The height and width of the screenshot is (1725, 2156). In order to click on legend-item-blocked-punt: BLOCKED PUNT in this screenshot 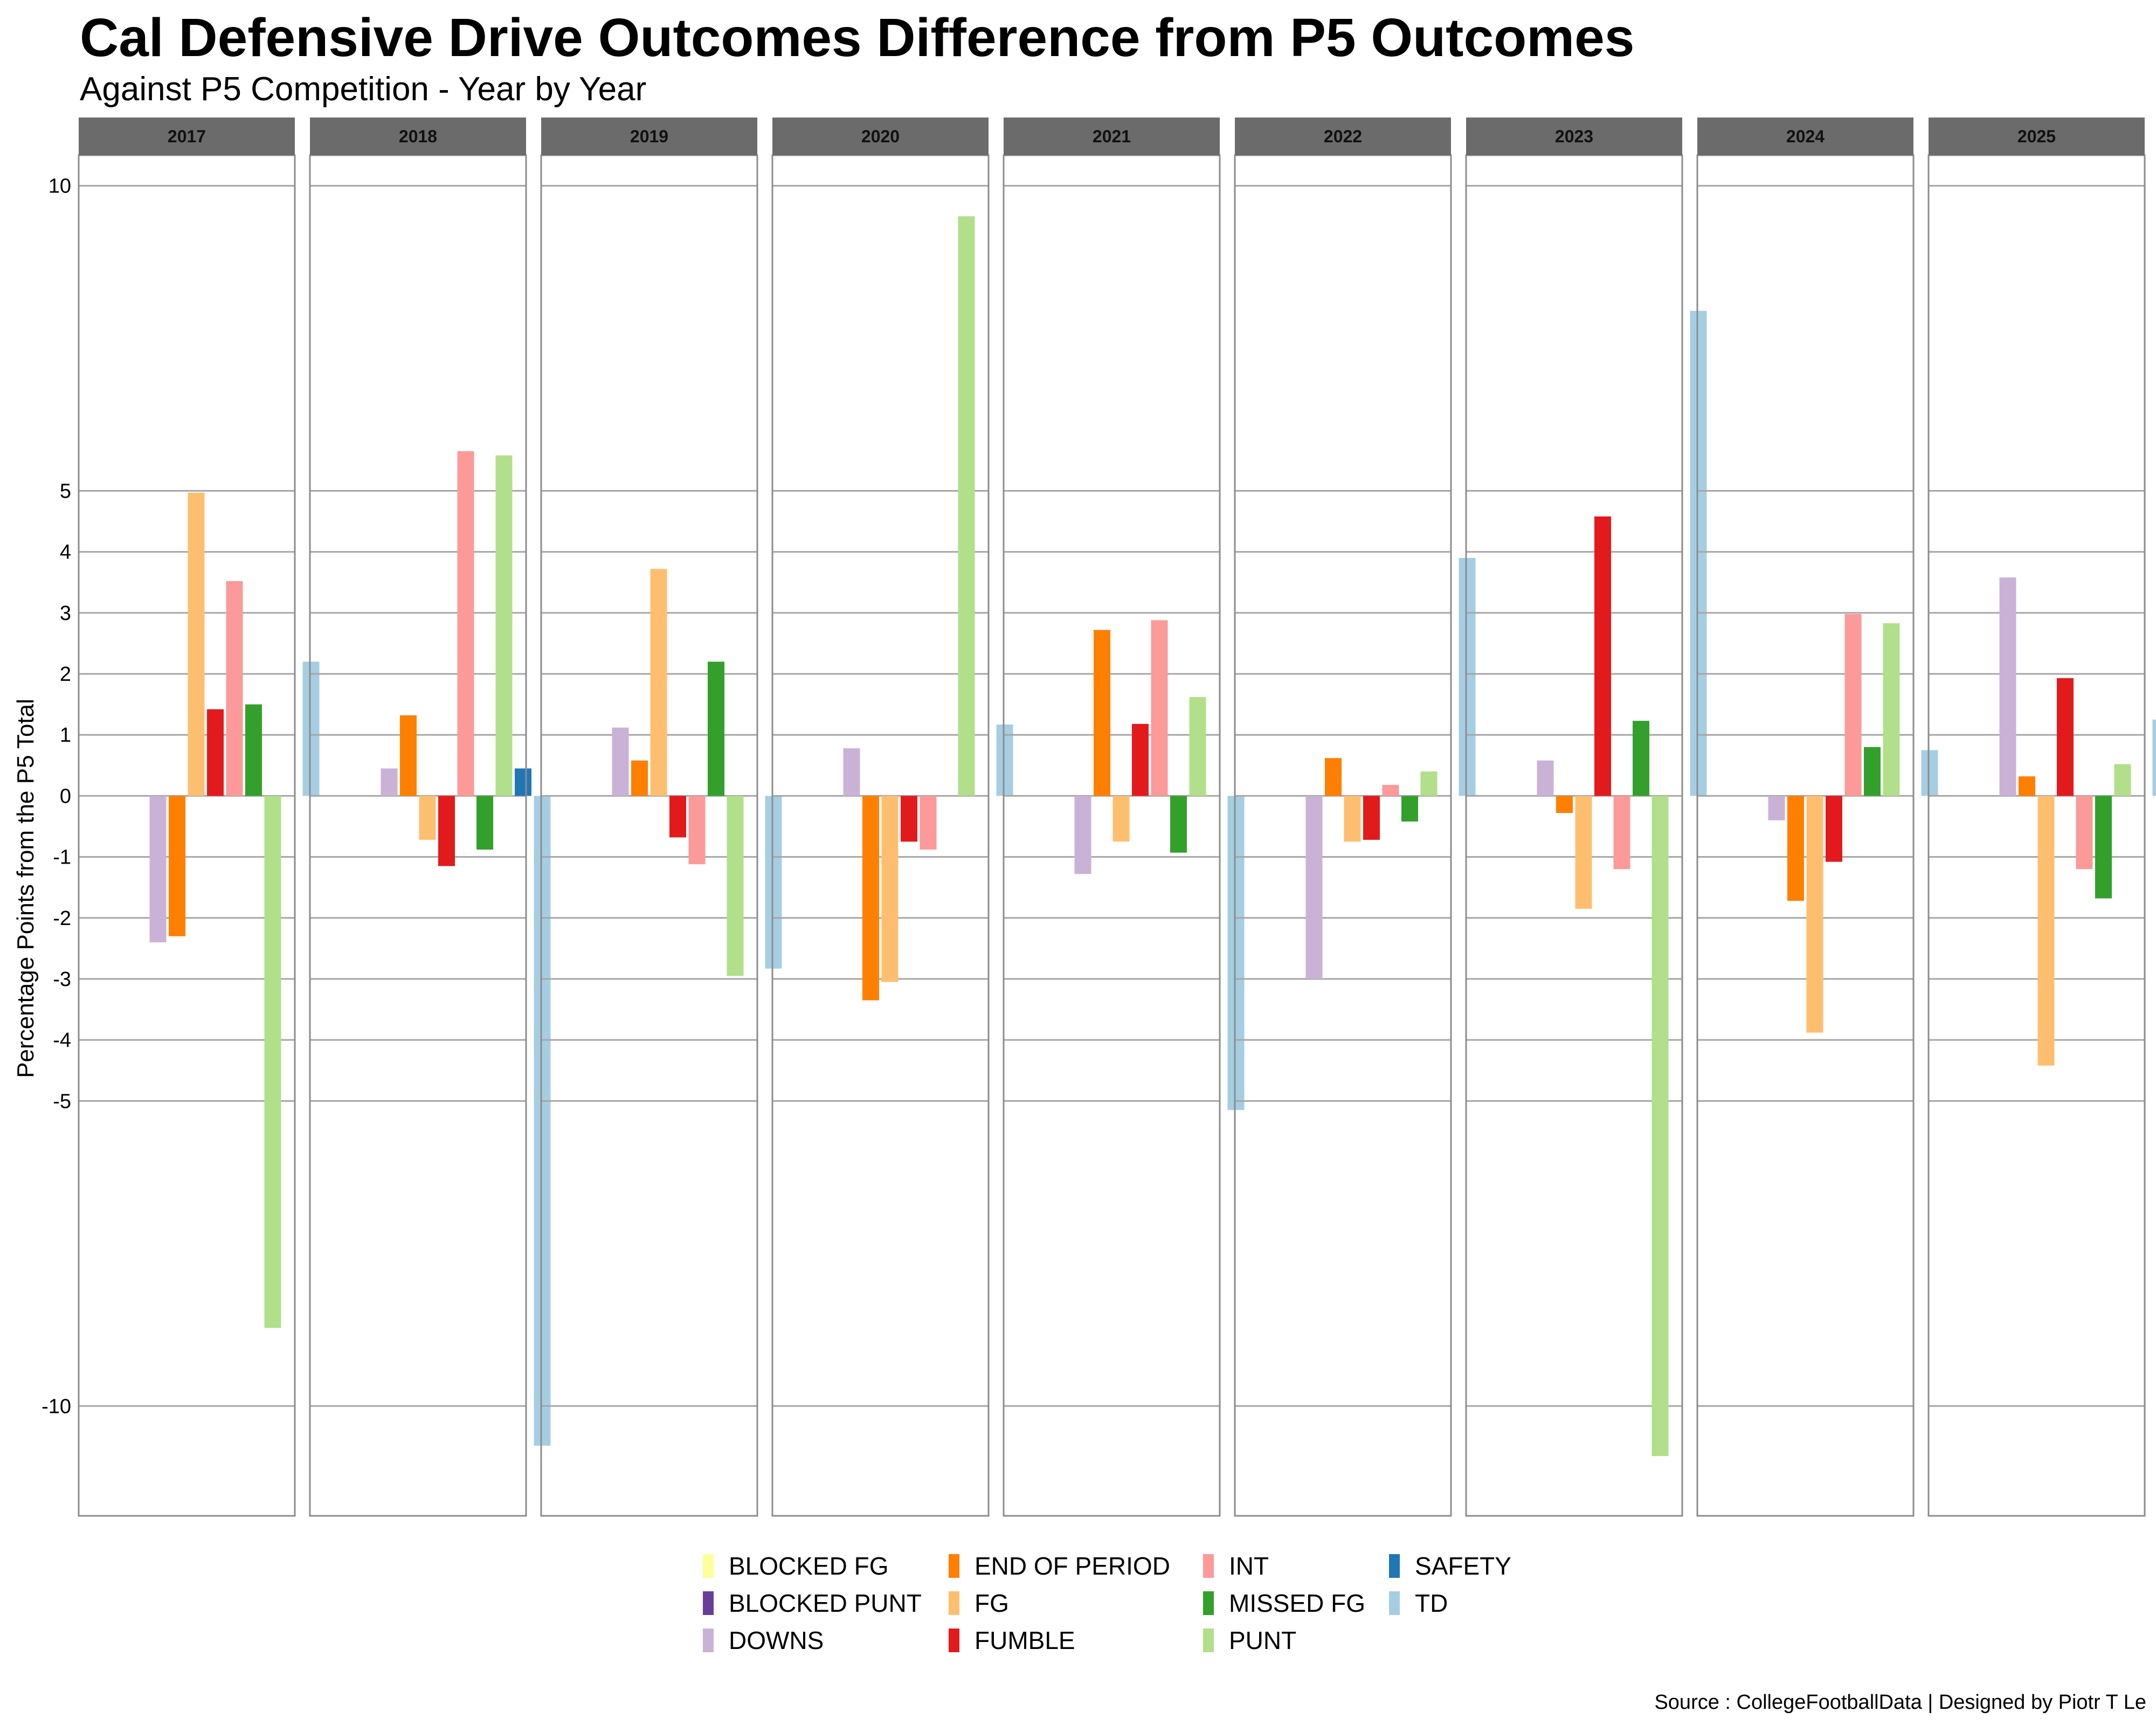, I will do `click(812, 1603)`.